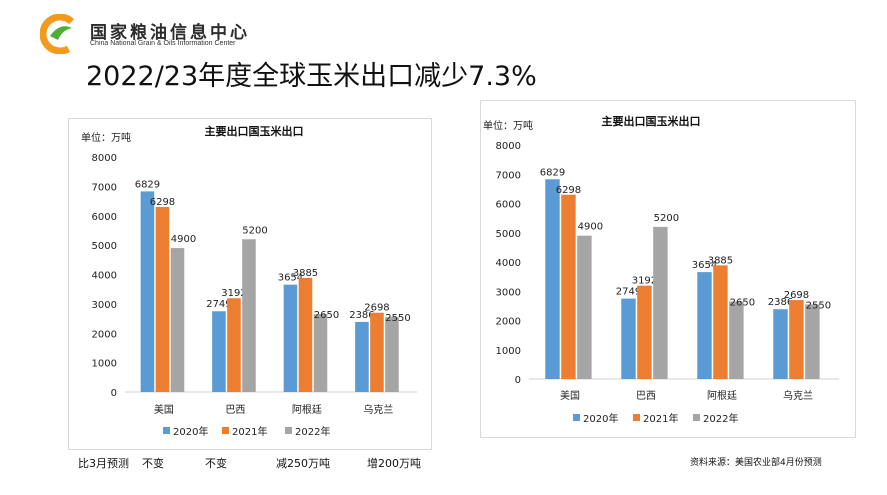  Describe the element at coordinates (311, 76) in the screenshot. I see `slide-title: 2022/23年度全球玉米出口减少7.3%` at that location.